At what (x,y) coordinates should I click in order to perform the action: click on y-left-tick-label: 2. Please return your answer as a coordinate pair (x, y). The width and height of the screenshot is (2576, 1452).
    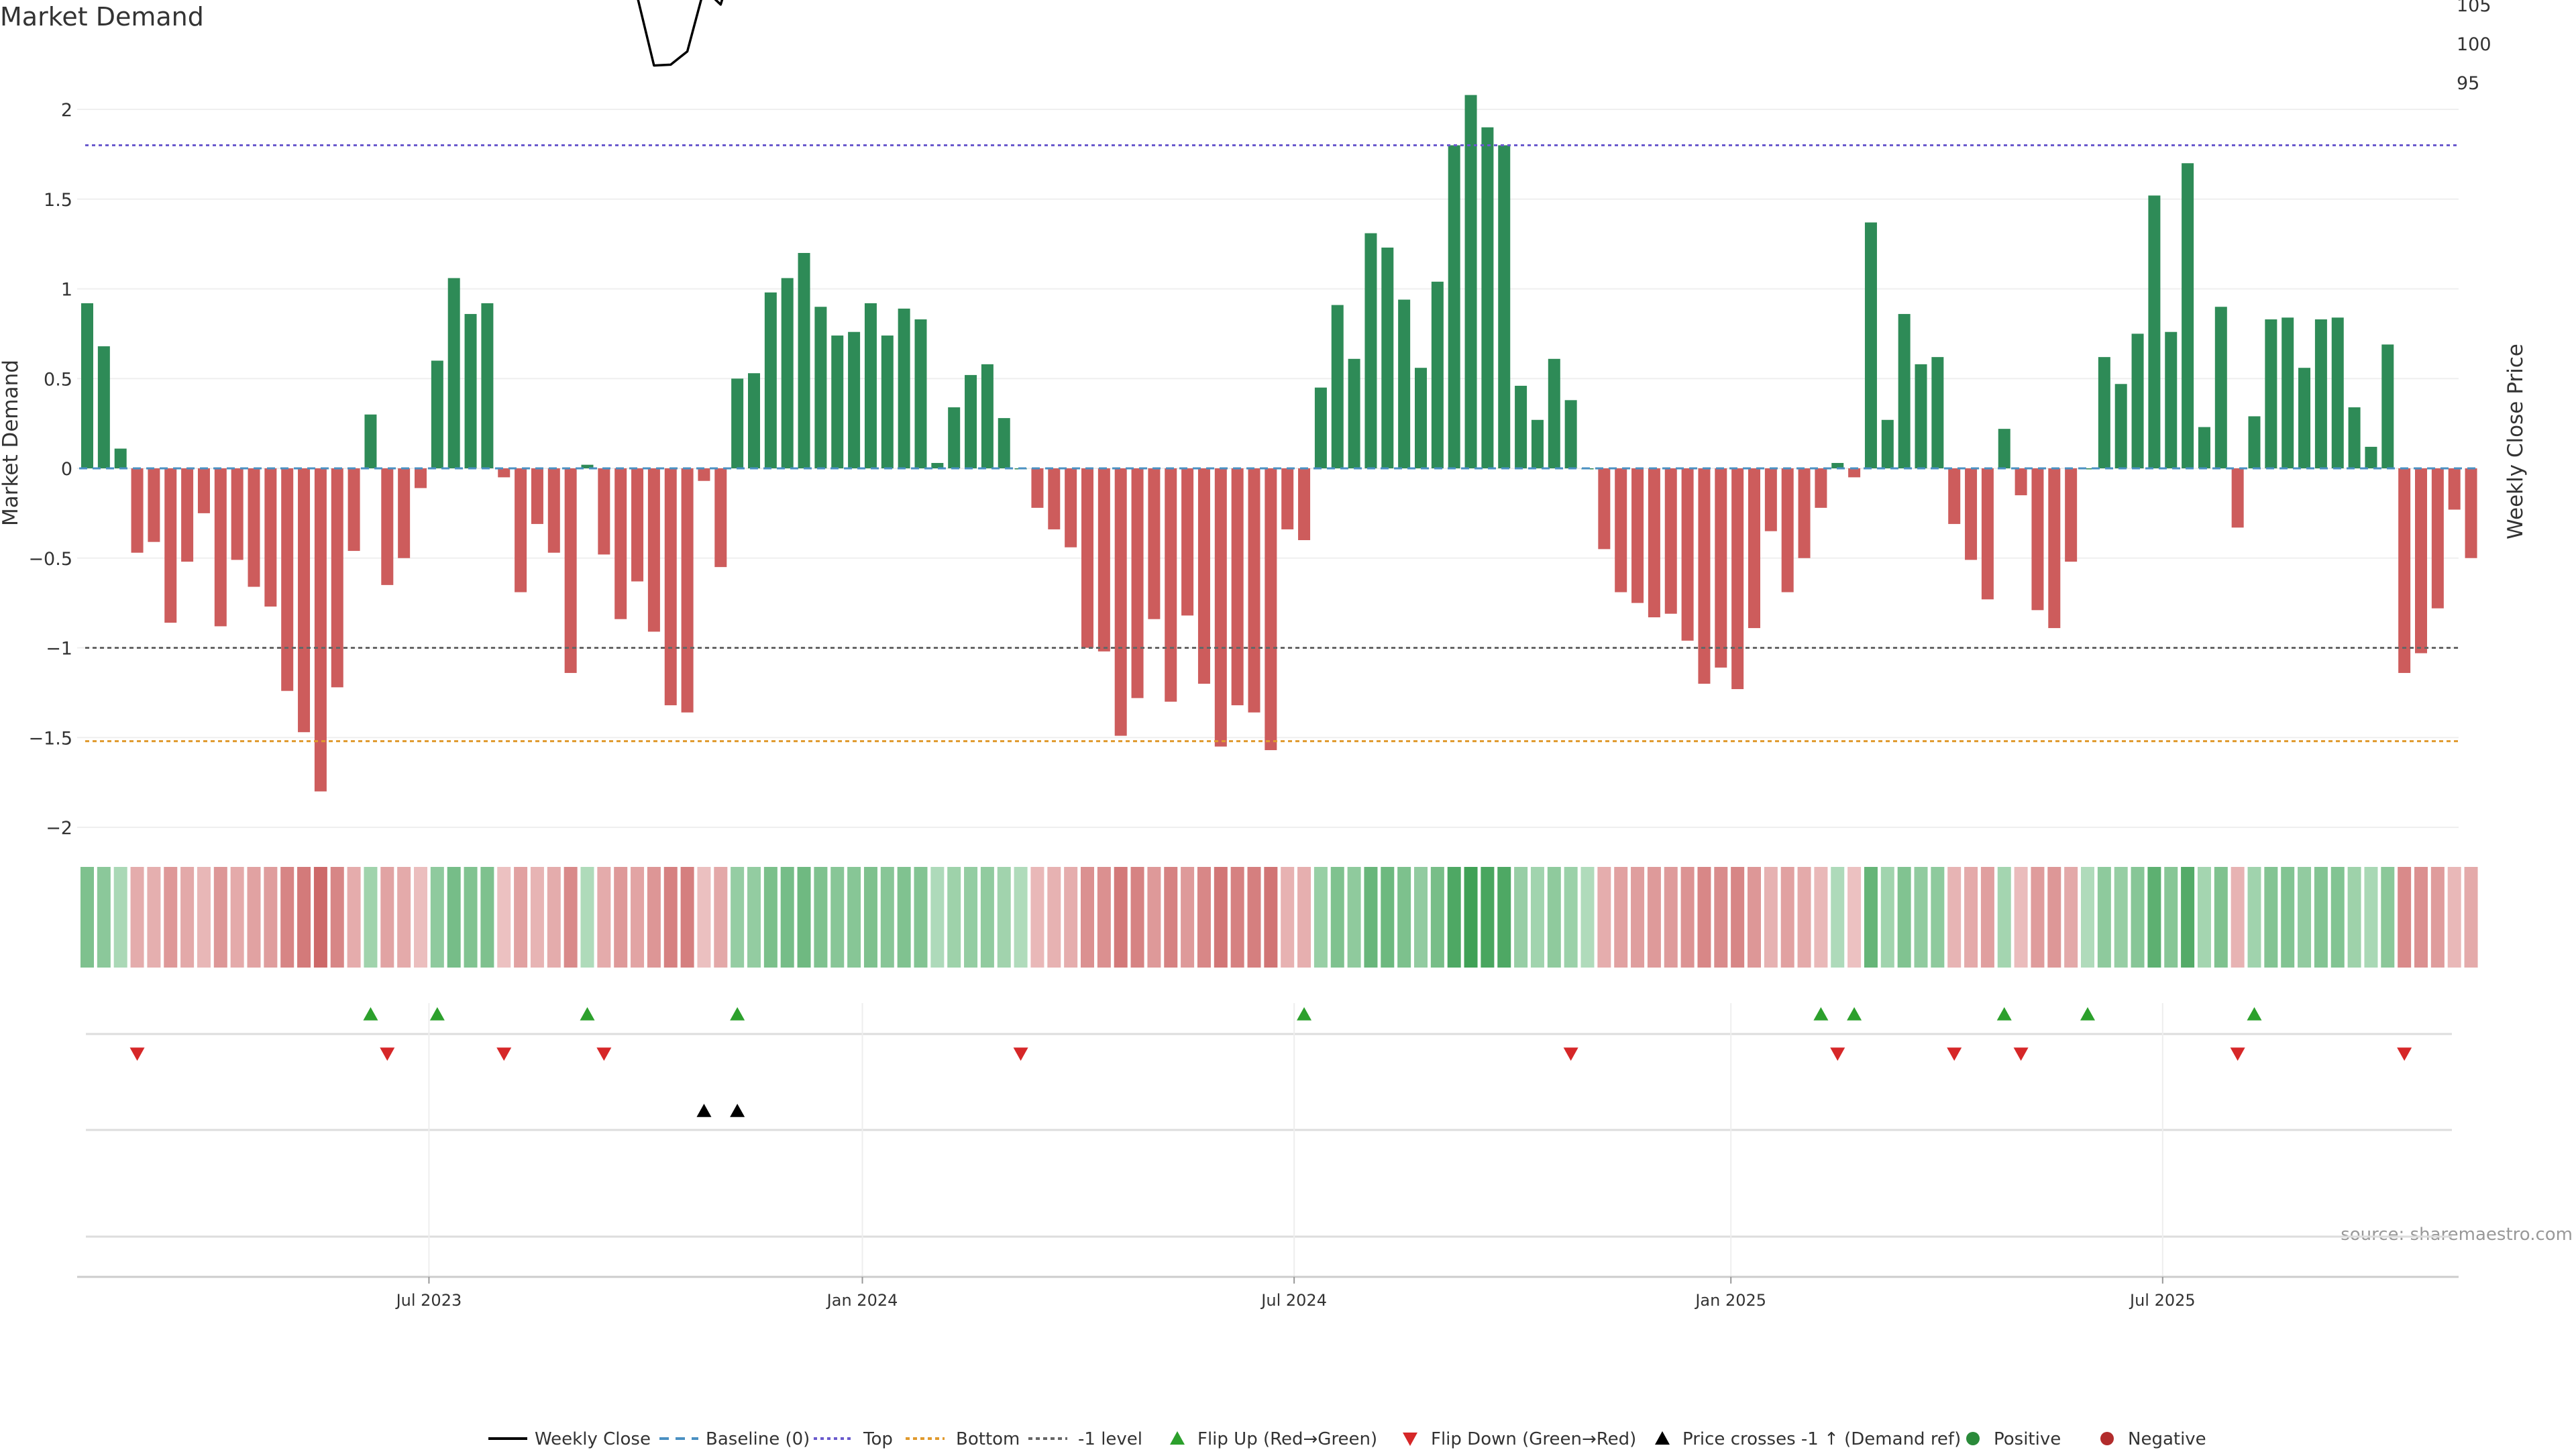
    Looking at the image, I should click on (66, 111).